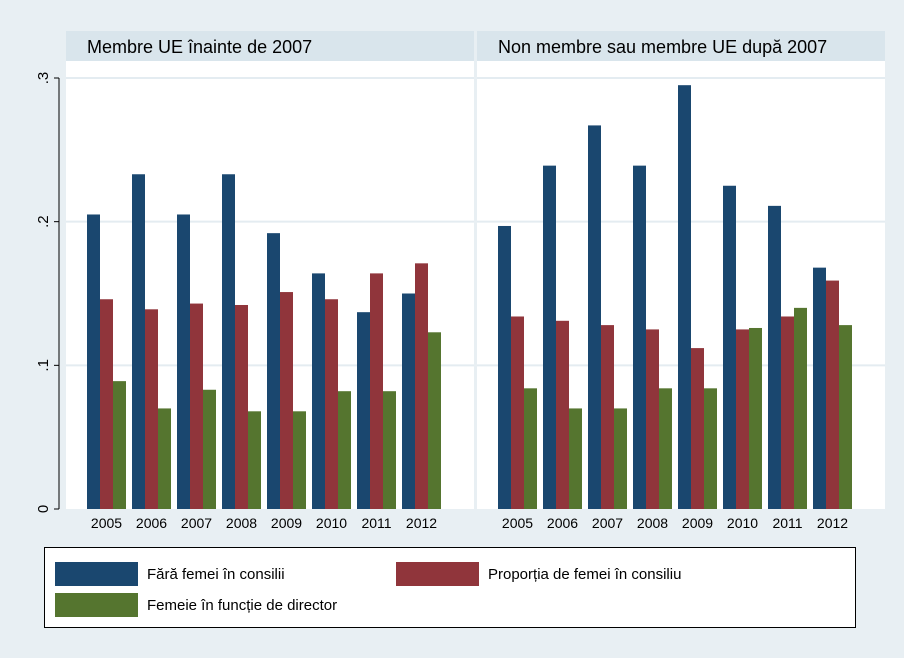 This screenshot has width=904, height=658. Describe the element at coordinates (242, 605) in the screenshot. I see `legend-label-woman-director: Femeie în funcție de director` at that location.